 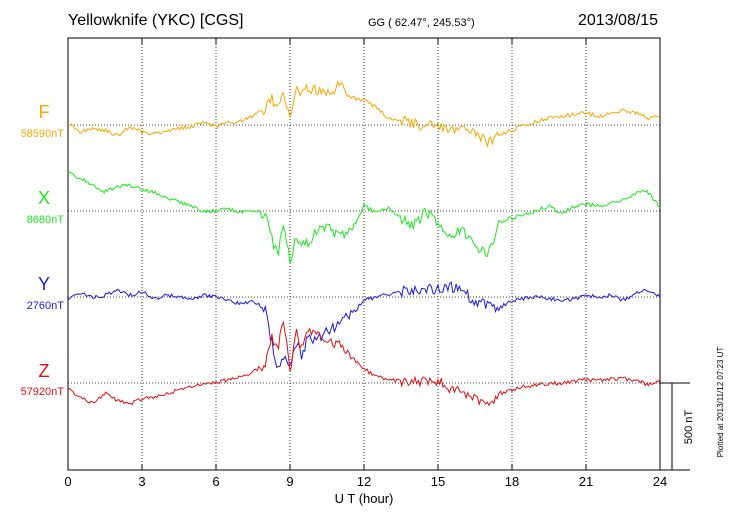 What do you see at coordinates (720, 402) in the screenshot?
I see `plotted-timestamp: Plotted at 2013/11/12 07:23 UT` at bounding box center [720, 402].